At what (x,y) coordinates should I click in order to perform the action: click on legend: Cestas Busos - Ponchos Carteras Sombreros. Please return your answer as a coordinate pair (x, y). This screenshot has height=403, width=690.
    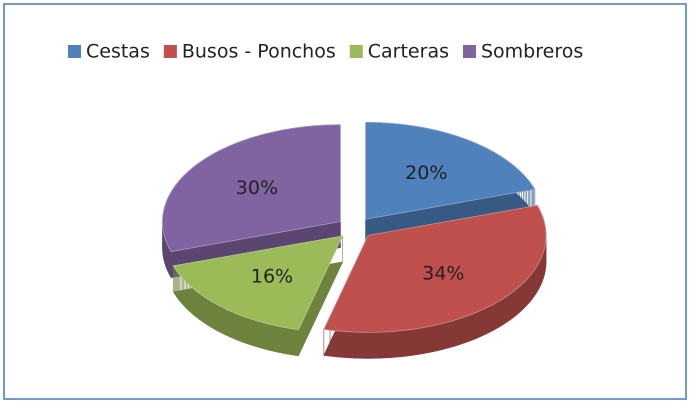
    Looking at the image, I should click on (325, 52).